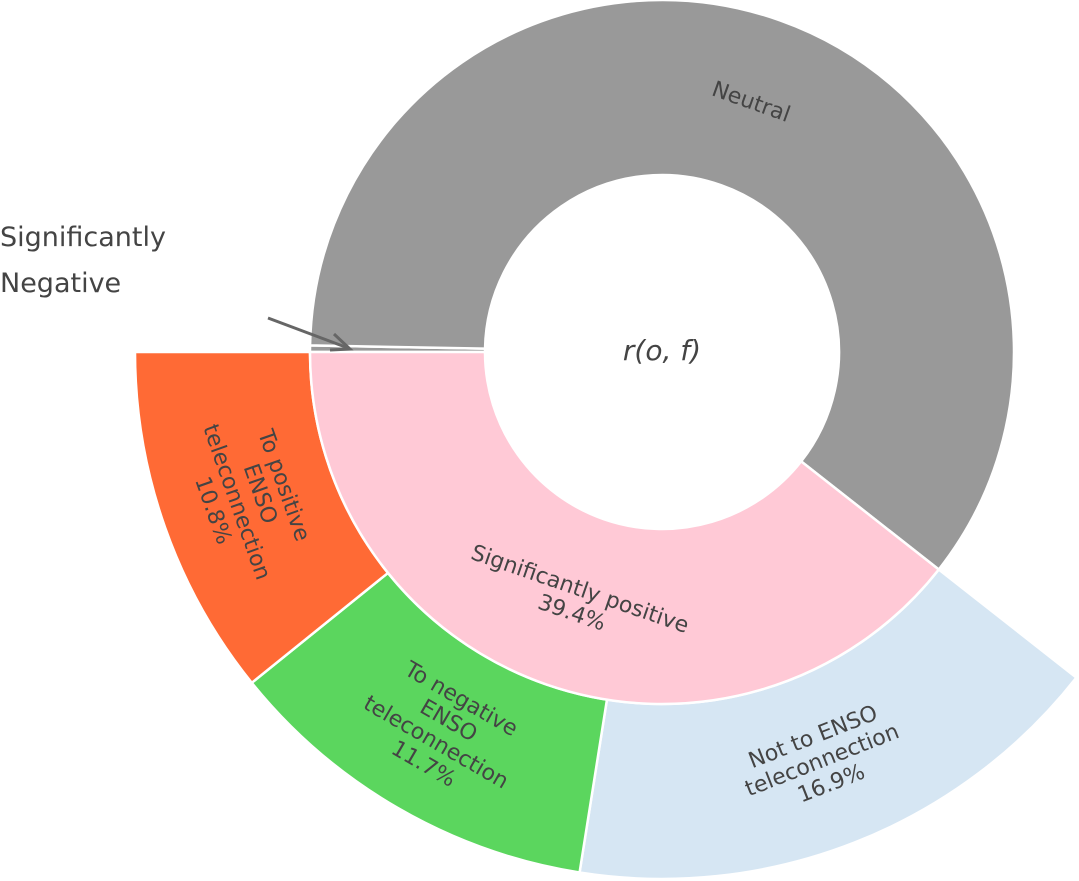 This screenshot has width=1079, height=881. What do you see at coordinates (308, 333) in the screenshot?
I see `annotation-arrow` at bounding box center [308, 333].